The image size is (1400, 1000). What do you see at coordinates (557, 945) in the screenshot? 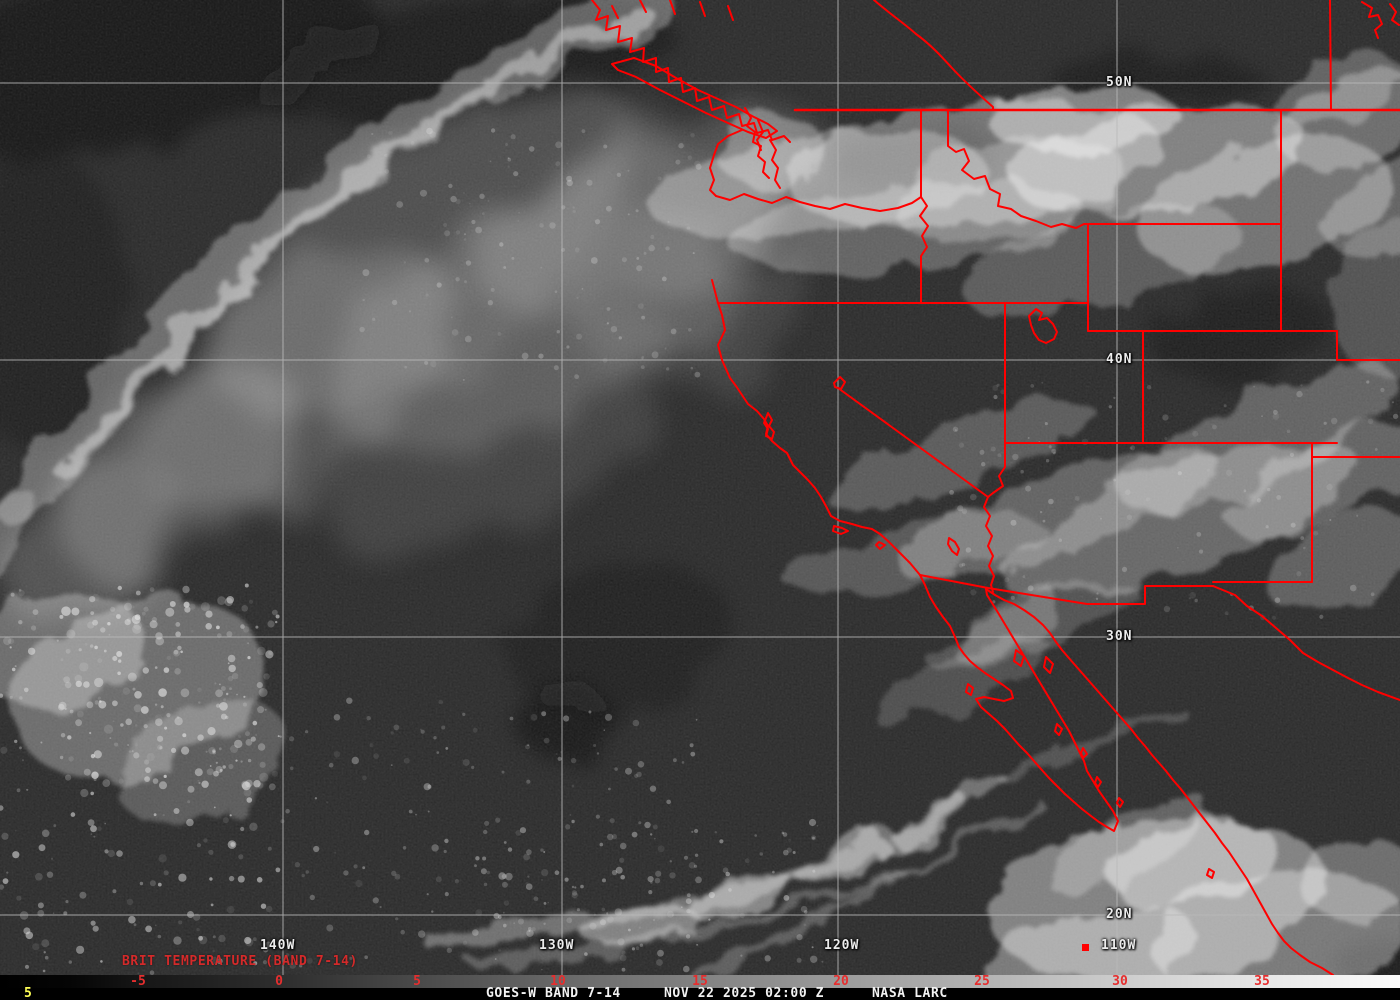
I see `lon-label-130w: 130W` at bounding box center [557, 945].